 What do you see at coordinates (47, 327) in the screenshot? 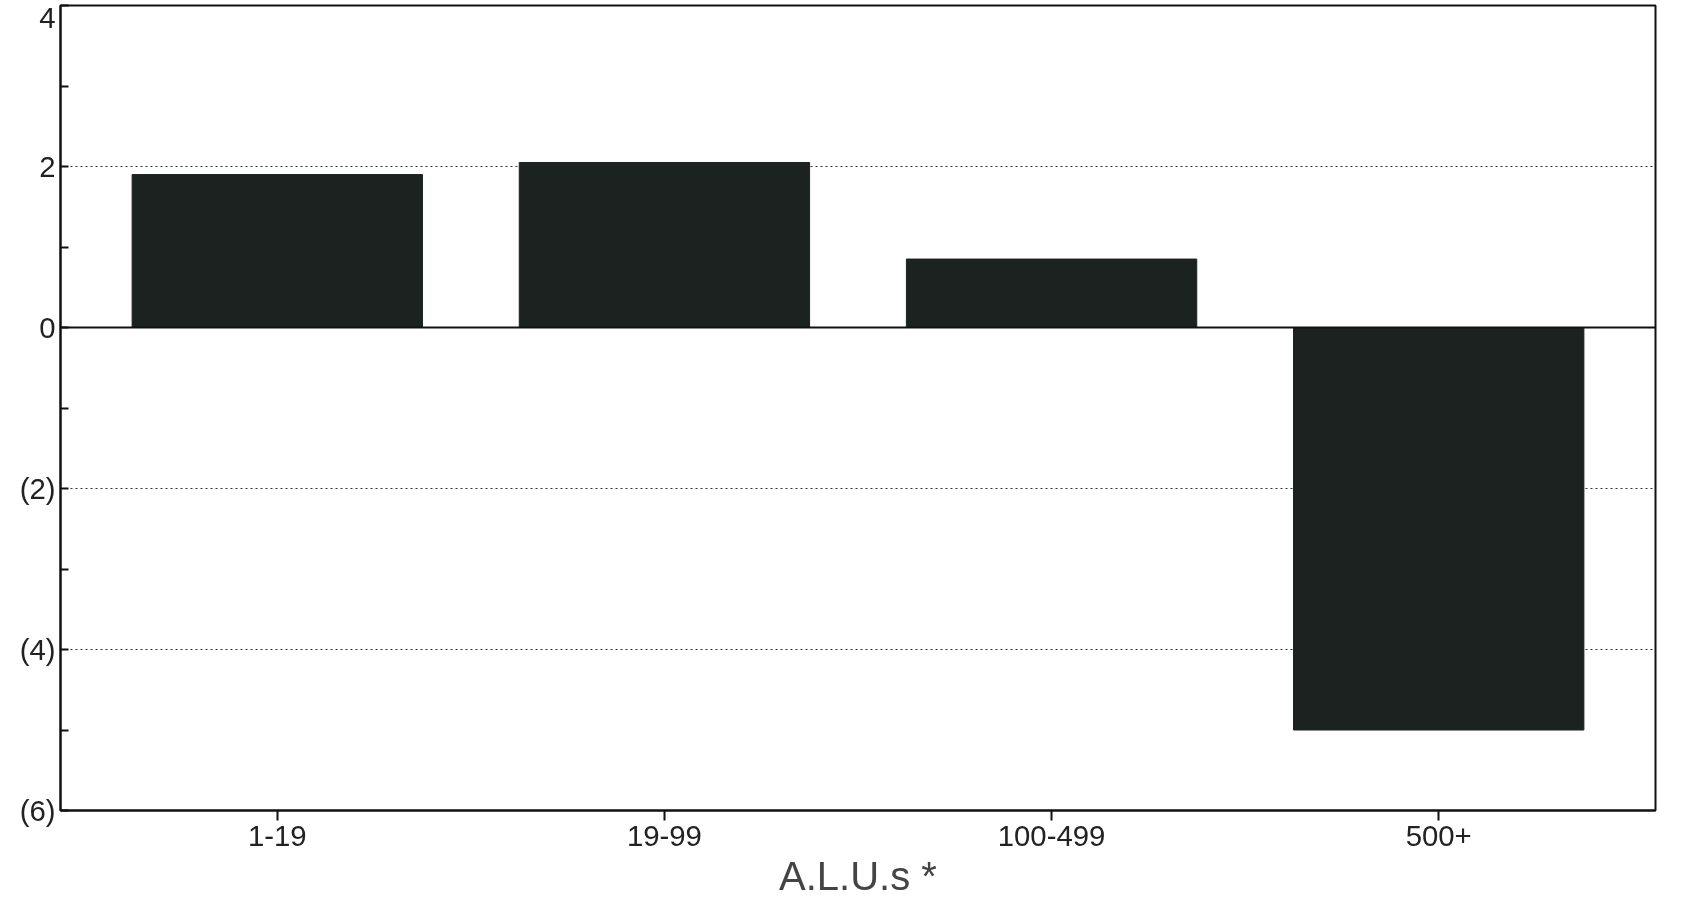
I see `y-tick-label: 0` at bounding box center [47, 327].